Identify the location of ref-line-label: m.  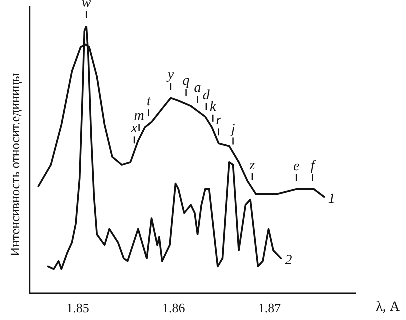
(139, 116).